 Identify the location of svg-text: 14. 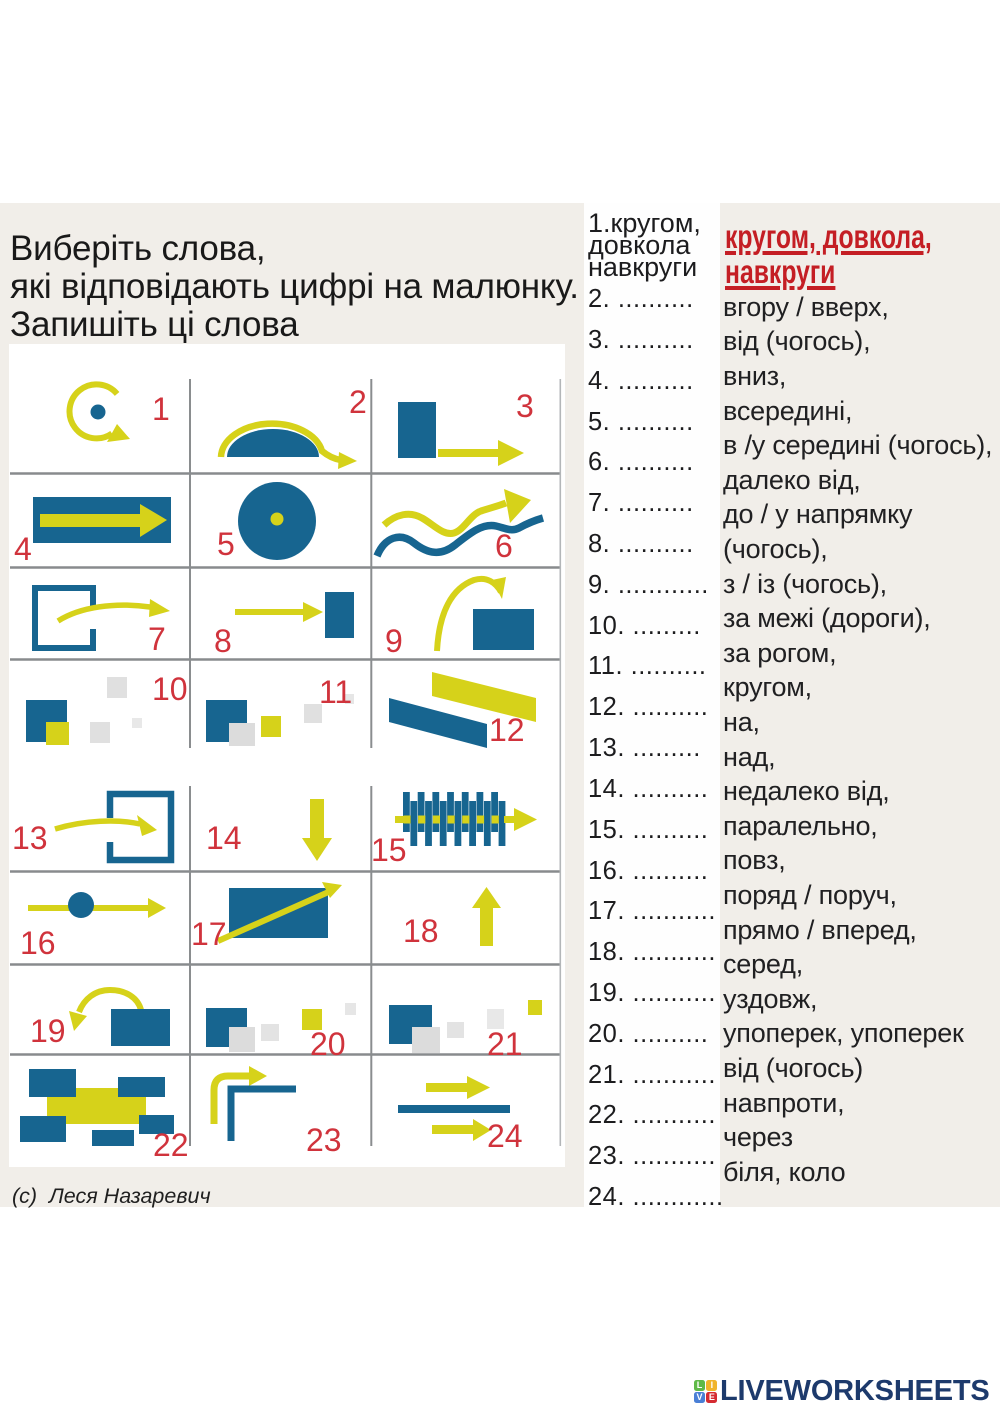
(224, 838).